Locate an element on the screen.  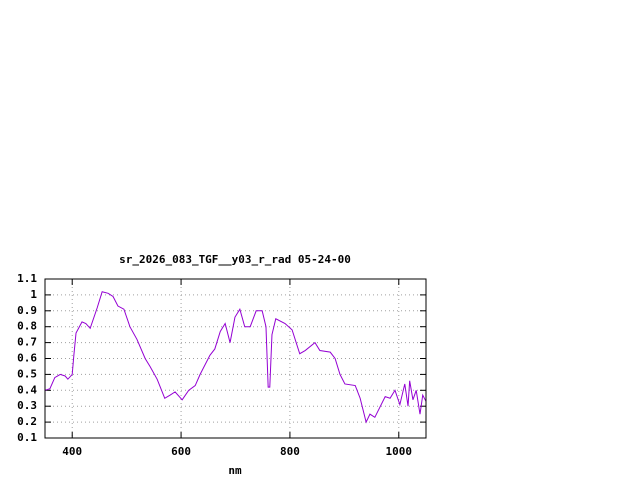
y-tick-label: 0.9 is located at coordinates (27, 310).